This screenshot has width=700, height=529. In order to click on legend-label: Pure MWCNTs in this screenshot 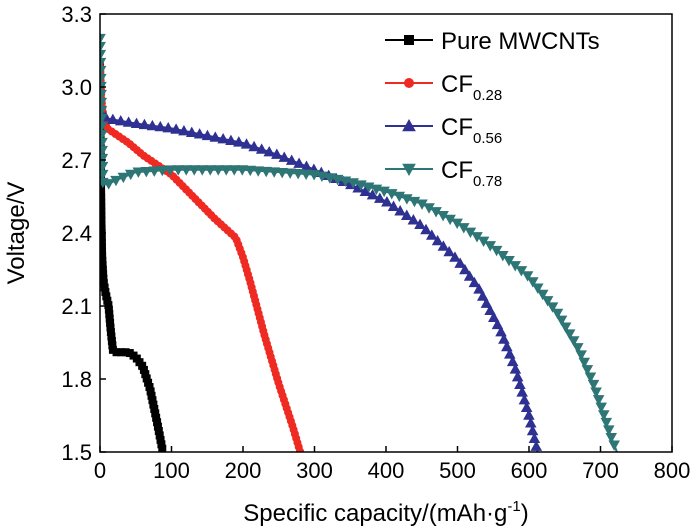, I will do `click(520, 41)`.